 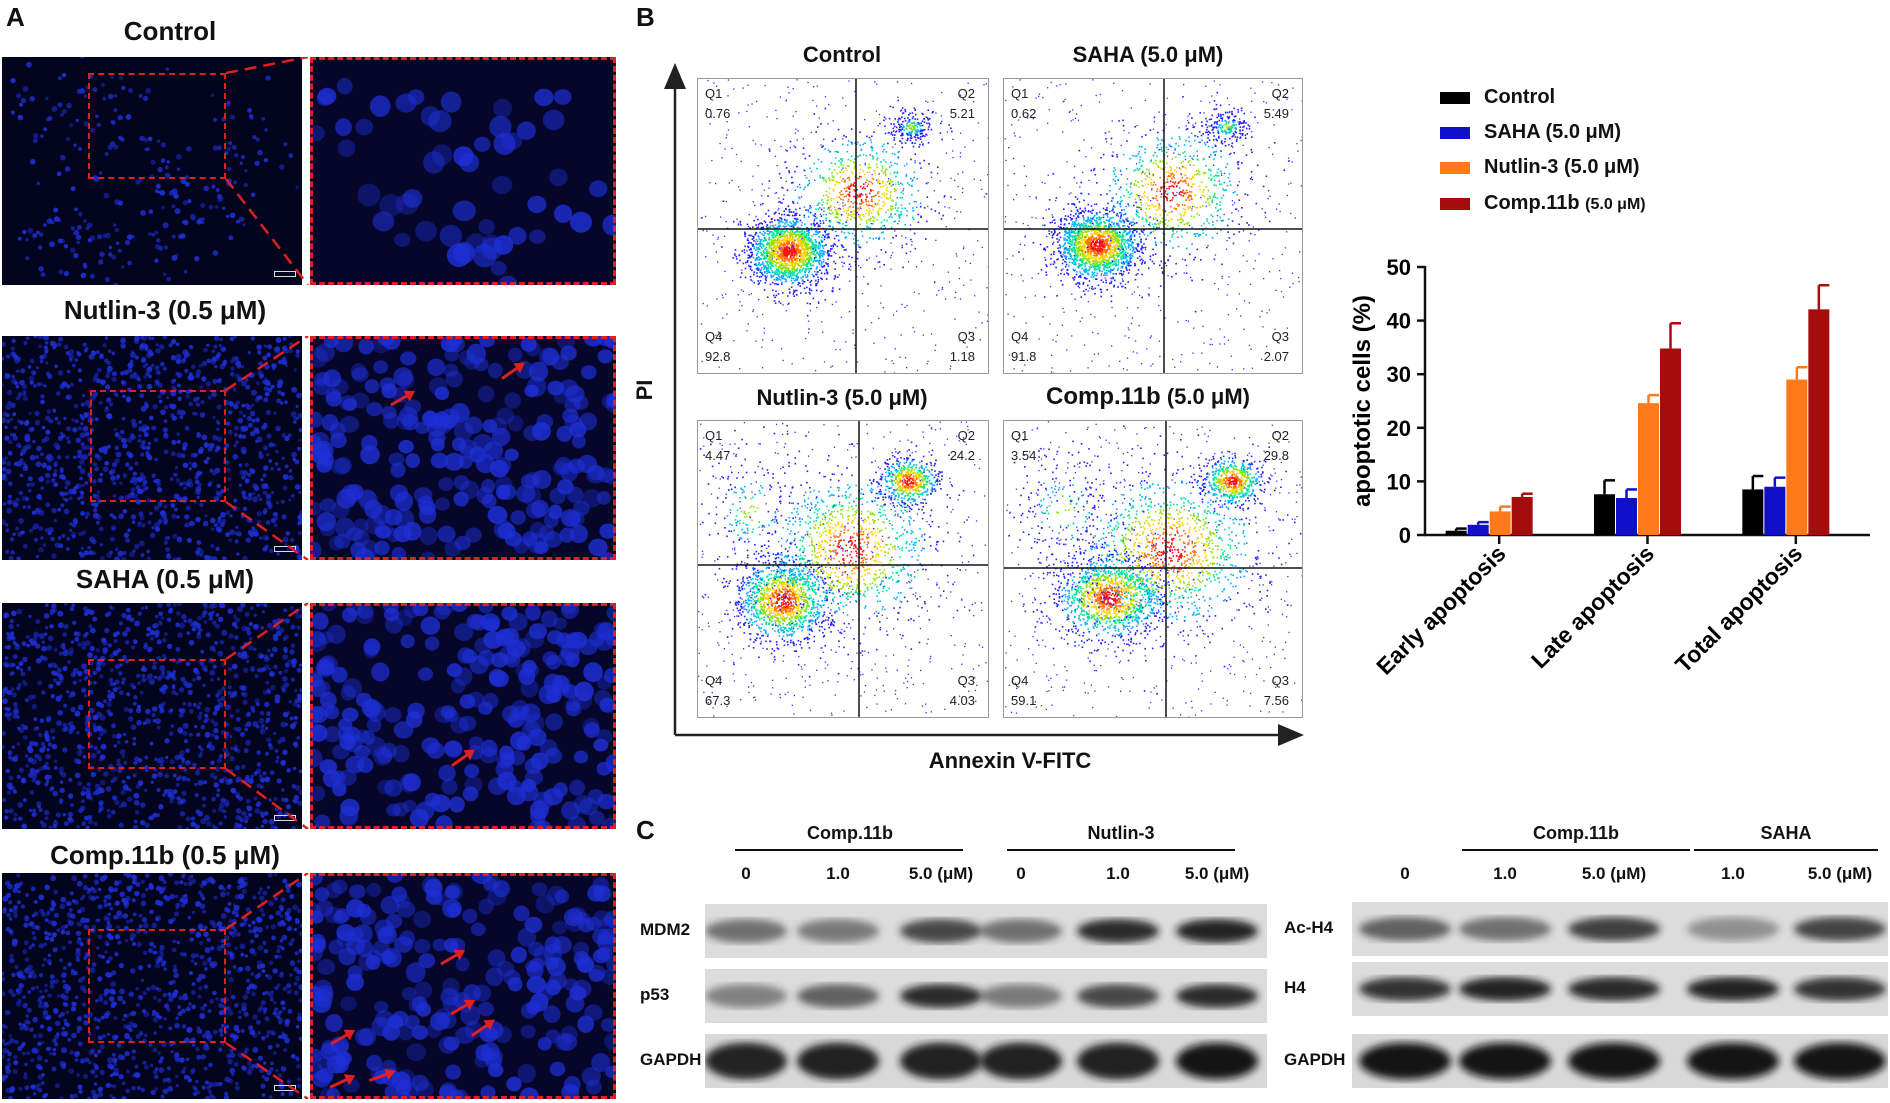 What do you see at coordinates (1840, 873) in the screenshot?
I see `wb-right-dose-label: 5.0 (μM)` at bounding box center [1840, 873].